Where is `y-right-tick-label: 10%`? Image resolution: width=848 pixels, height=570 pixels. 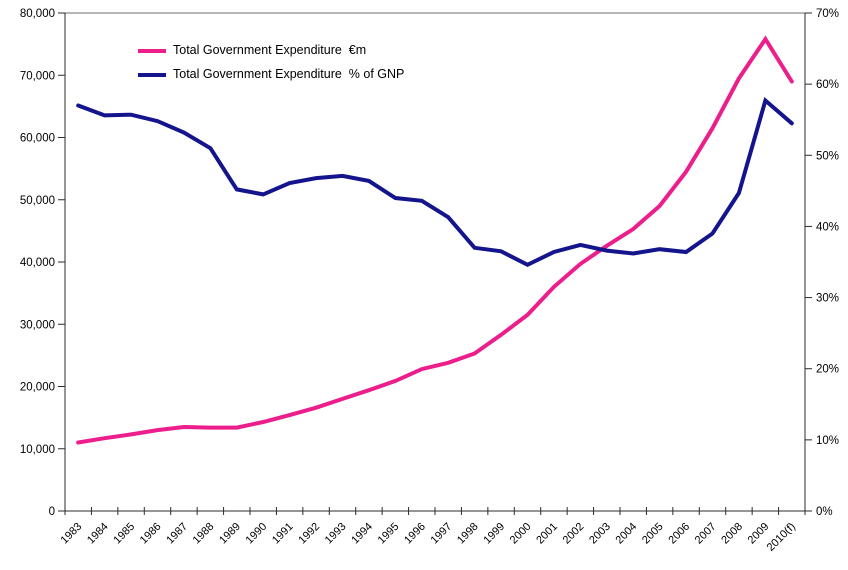
y-right-tick-label: 10% is located at coordinates (827, 441).